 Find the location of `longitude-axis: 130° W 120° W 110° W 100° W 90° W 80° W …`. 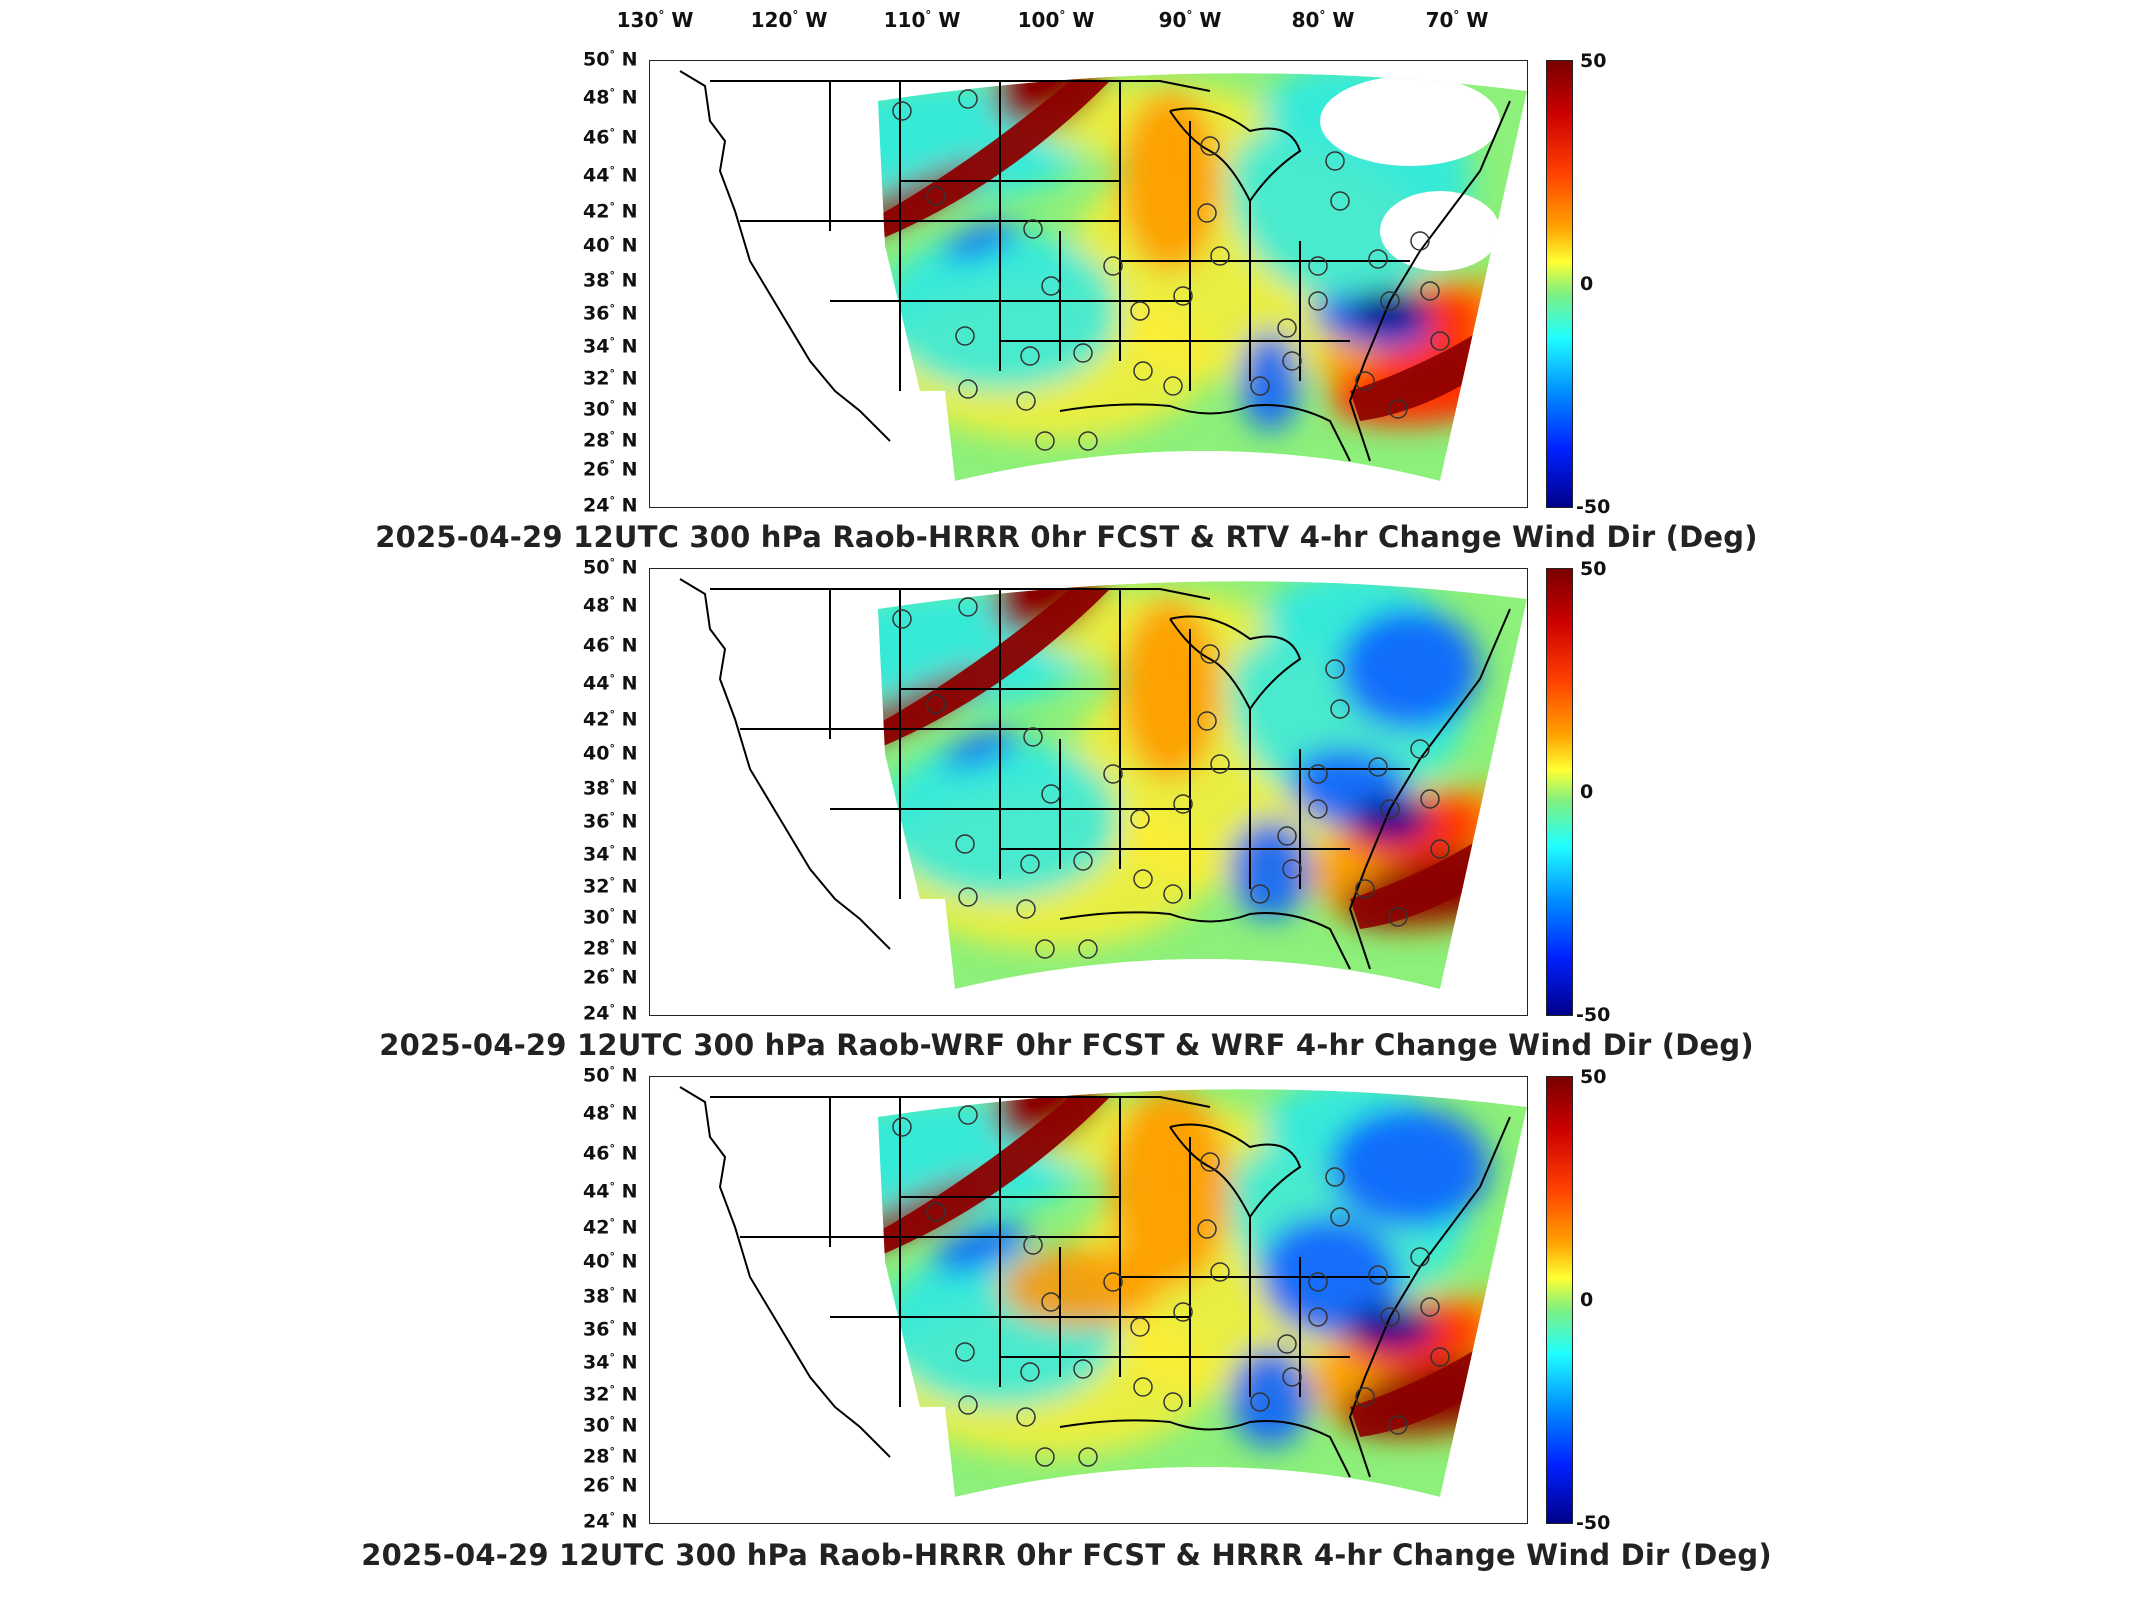

longitude-axis: 130° W 120° W 110° W 100° W 90° W 80° W … is located at coordinates (1066, 24).